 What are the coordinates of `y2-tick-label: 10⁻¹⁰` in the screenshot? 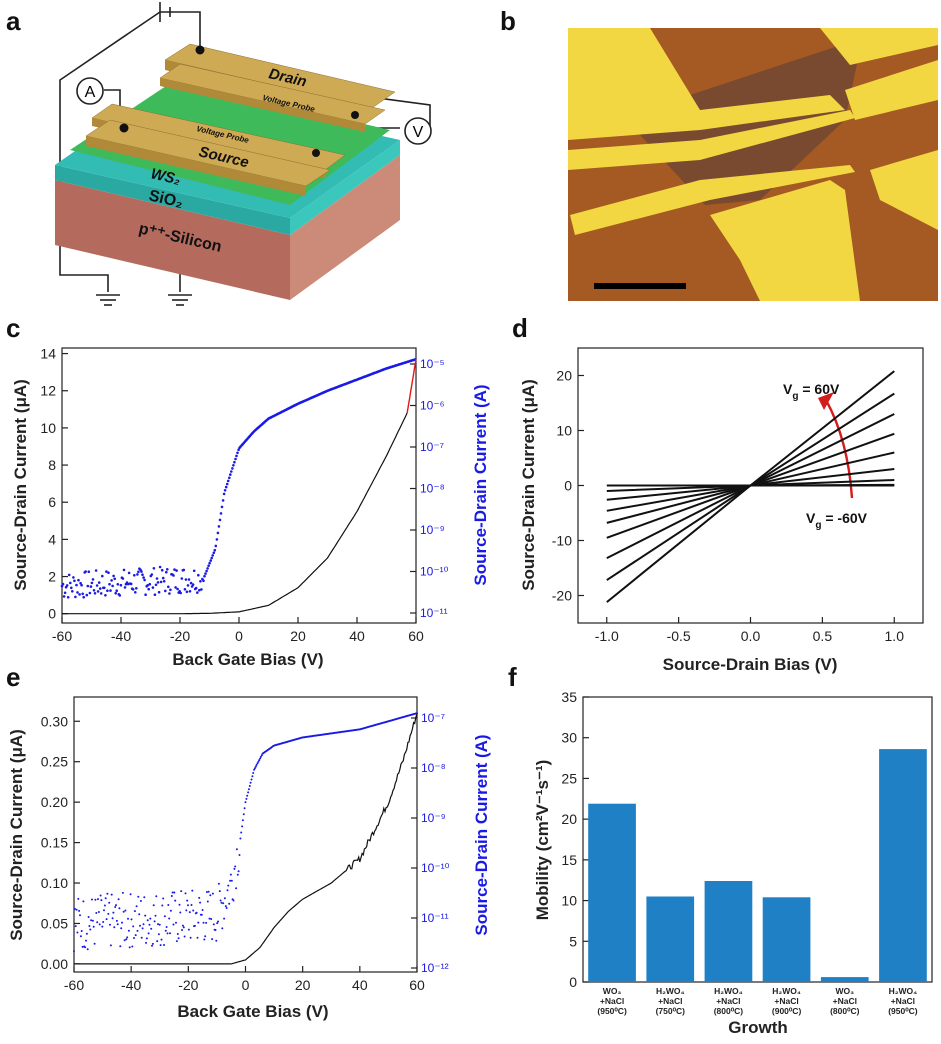 It's located at (434, 572).